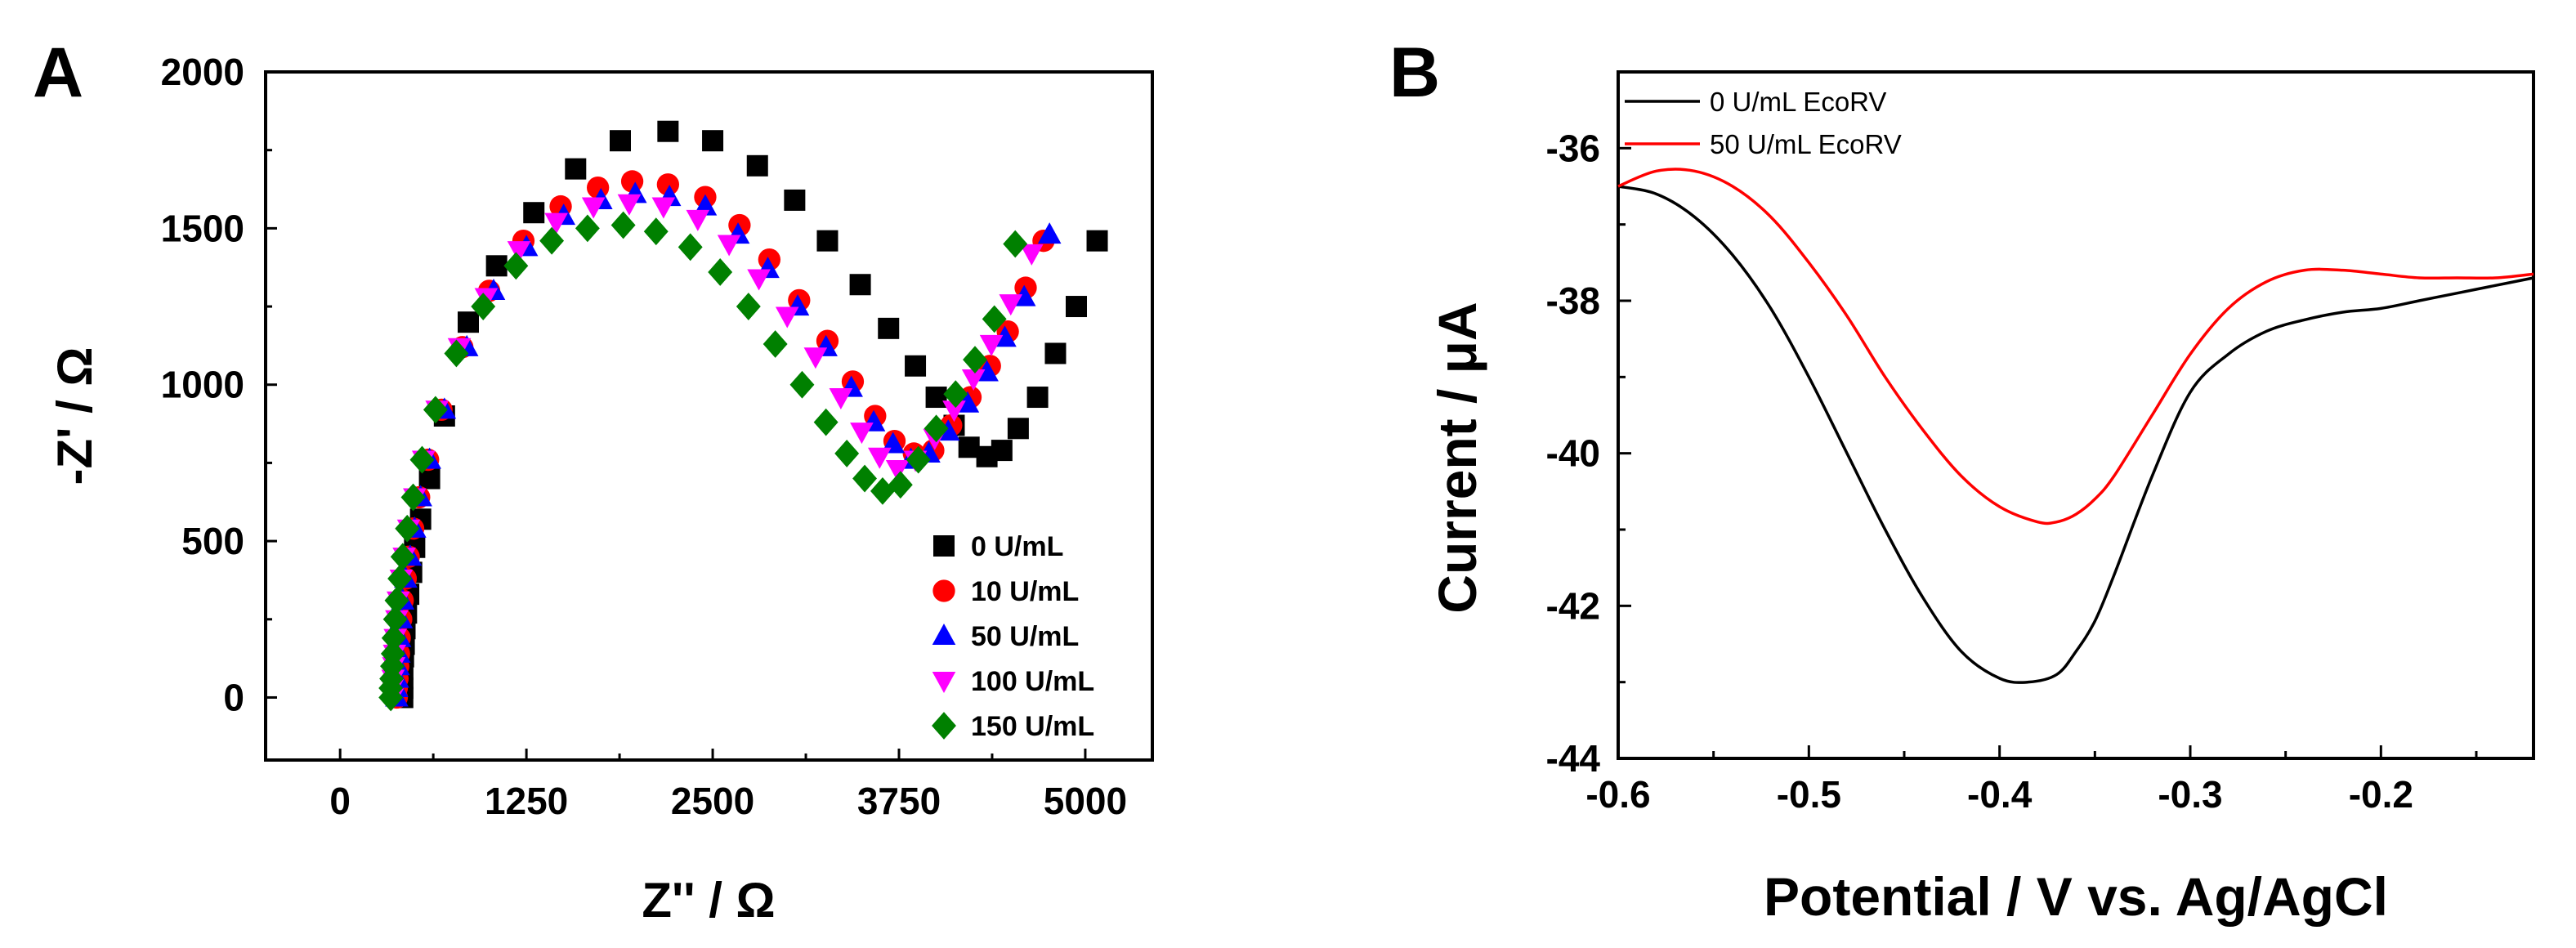 The width and height of the screenshot is (2576, 948). Describe the element at coordinates (2190, 794) in the screenshot. I see `b-xtick-label: -0.3` at that location.